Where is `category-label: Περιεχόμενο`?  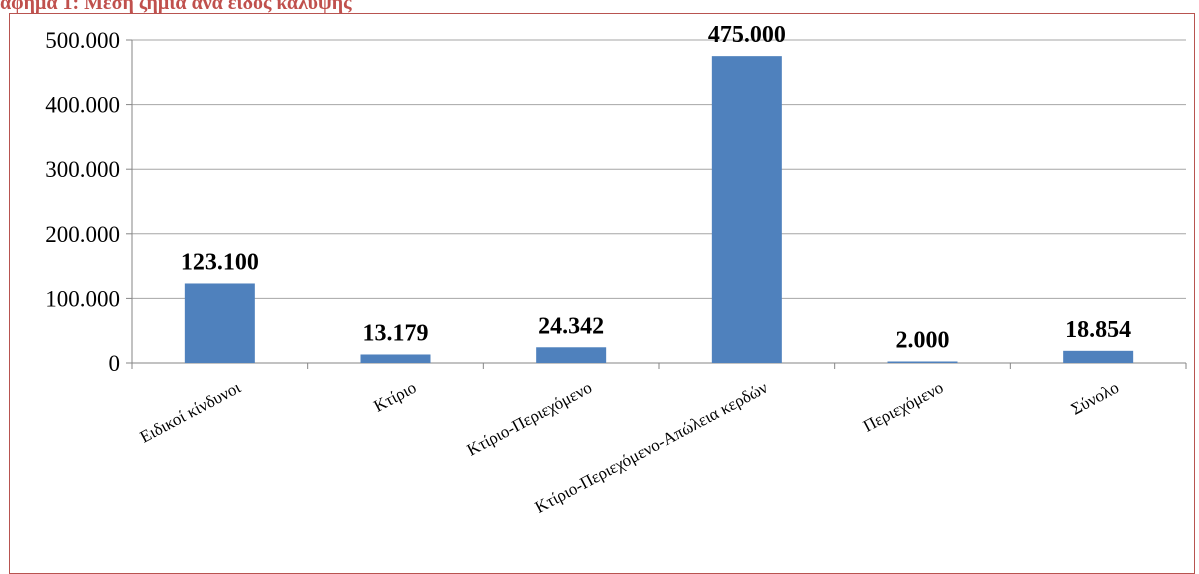 category-label: Περιεχόμενο is located at coordinates (903, 407).